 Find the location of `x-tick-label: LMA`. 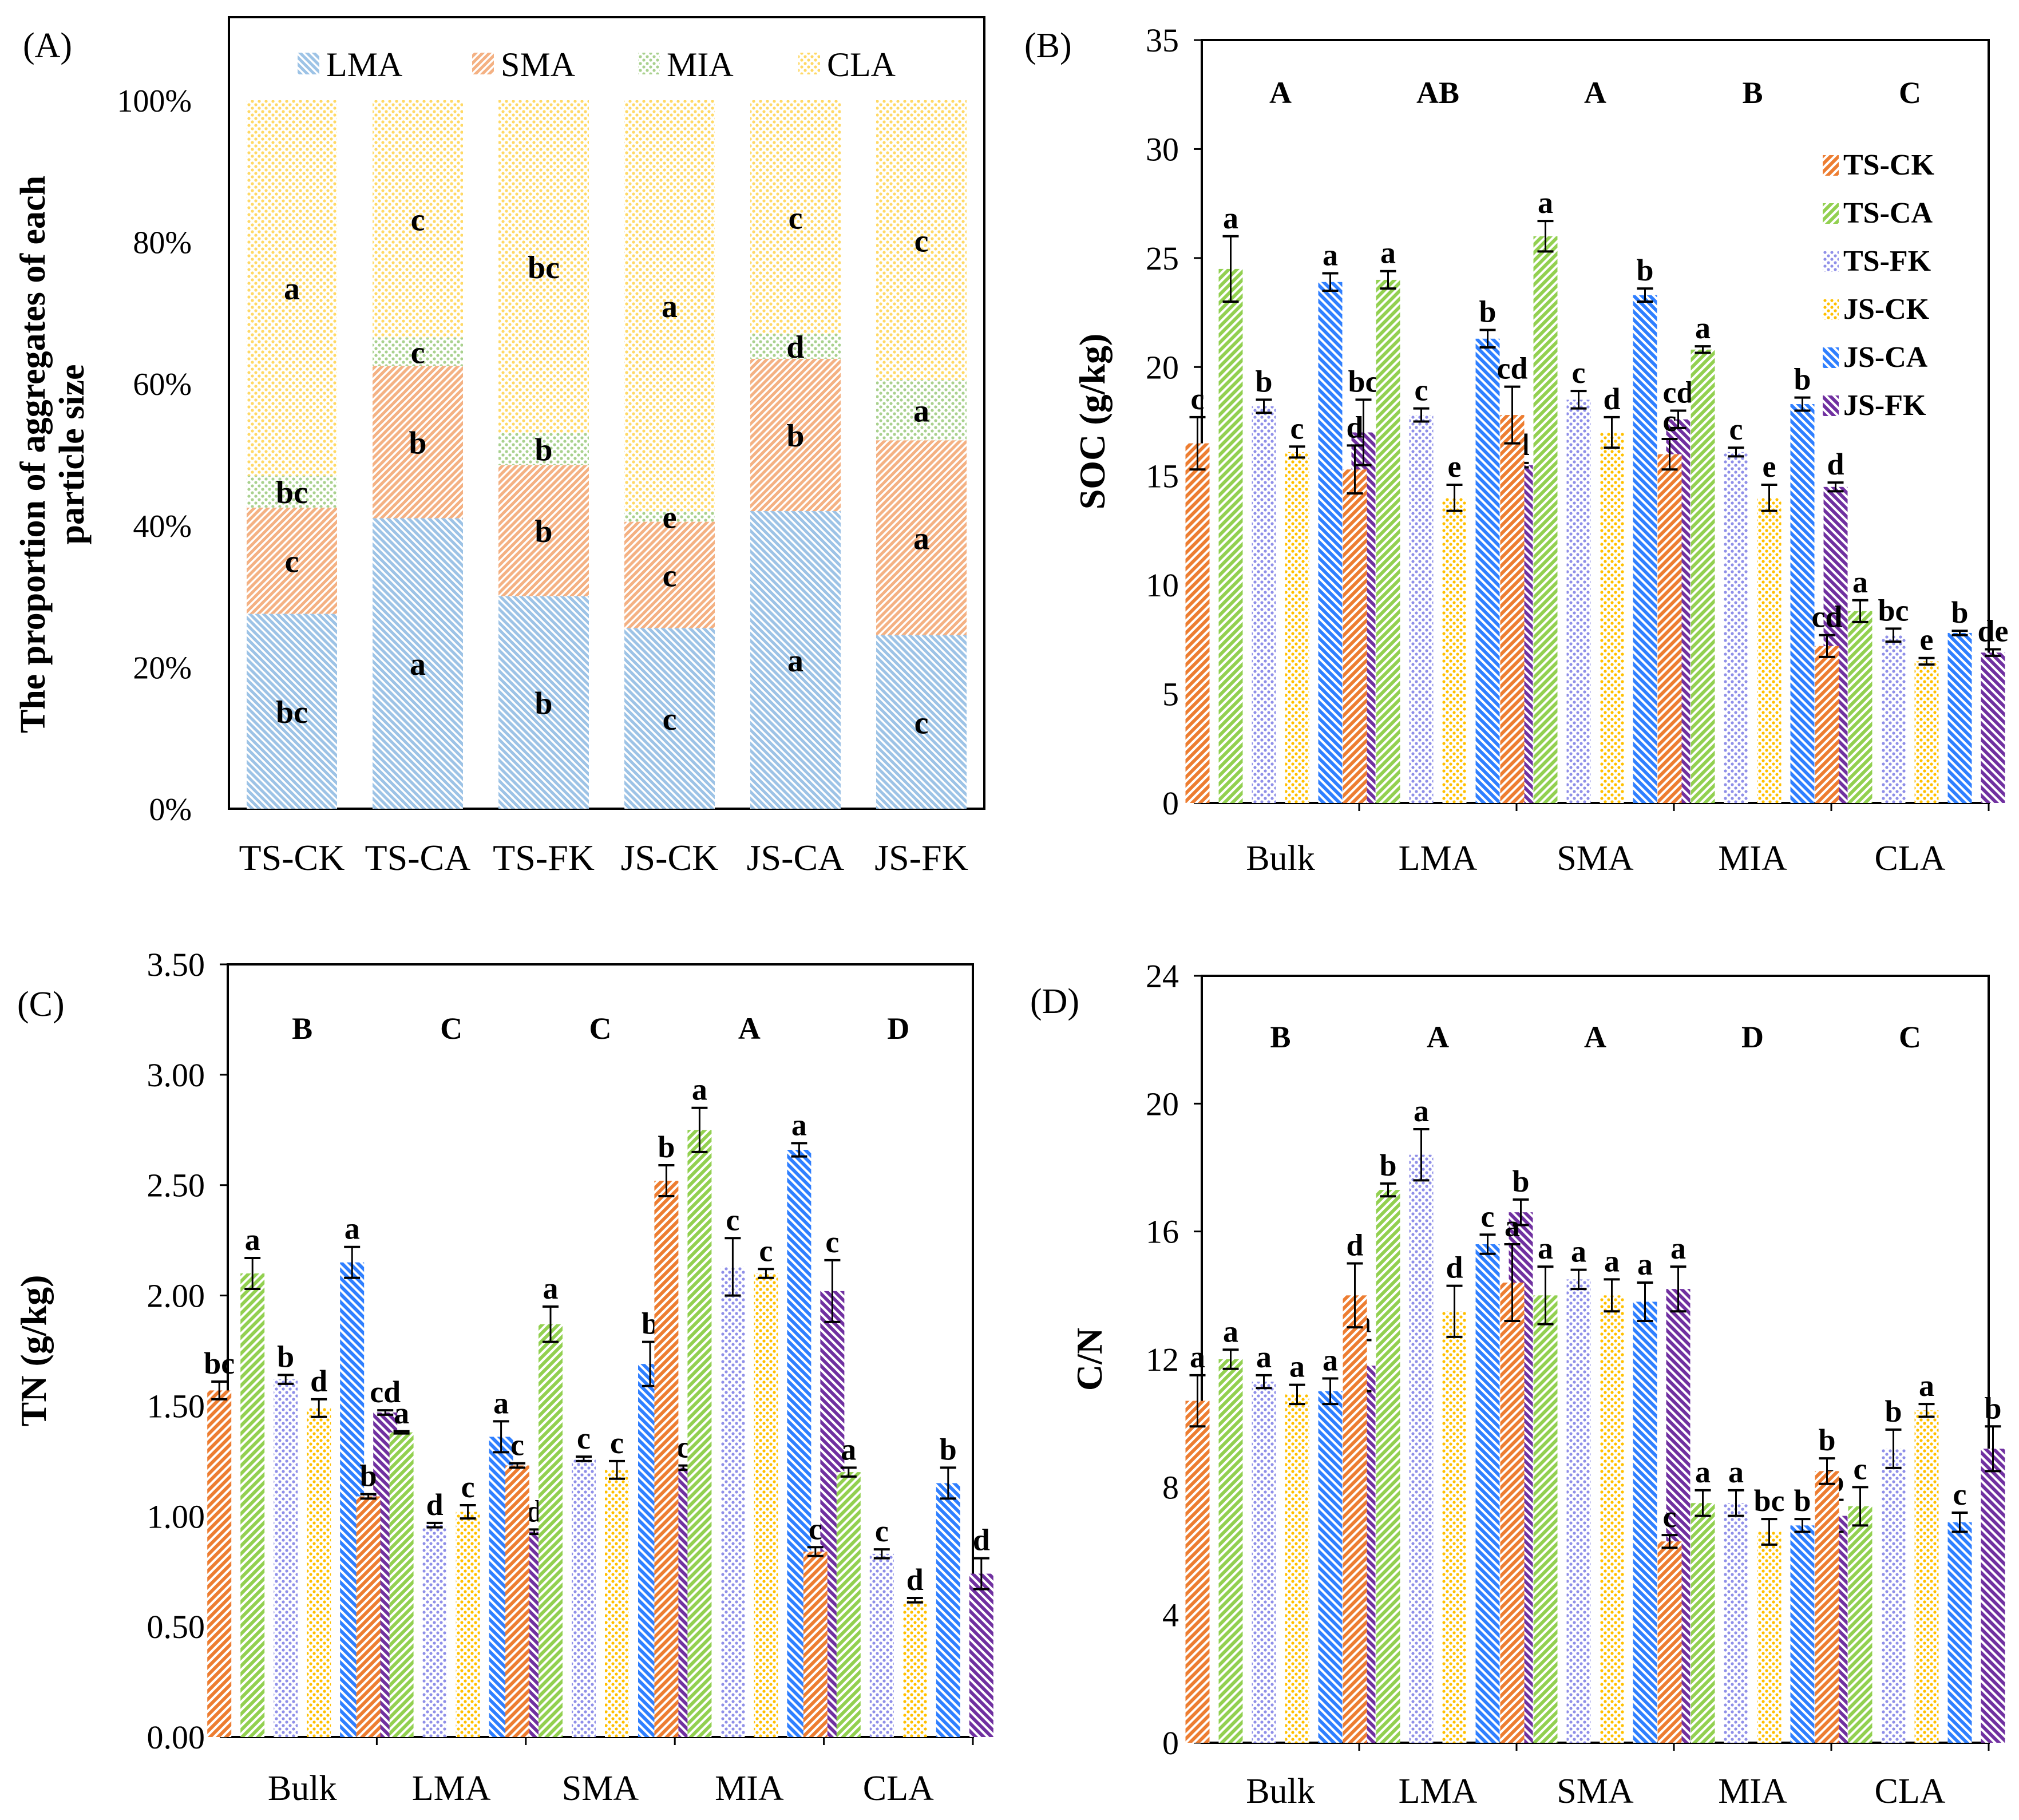

x-tick-label: LMA is located at coordinates (1438, 1791).